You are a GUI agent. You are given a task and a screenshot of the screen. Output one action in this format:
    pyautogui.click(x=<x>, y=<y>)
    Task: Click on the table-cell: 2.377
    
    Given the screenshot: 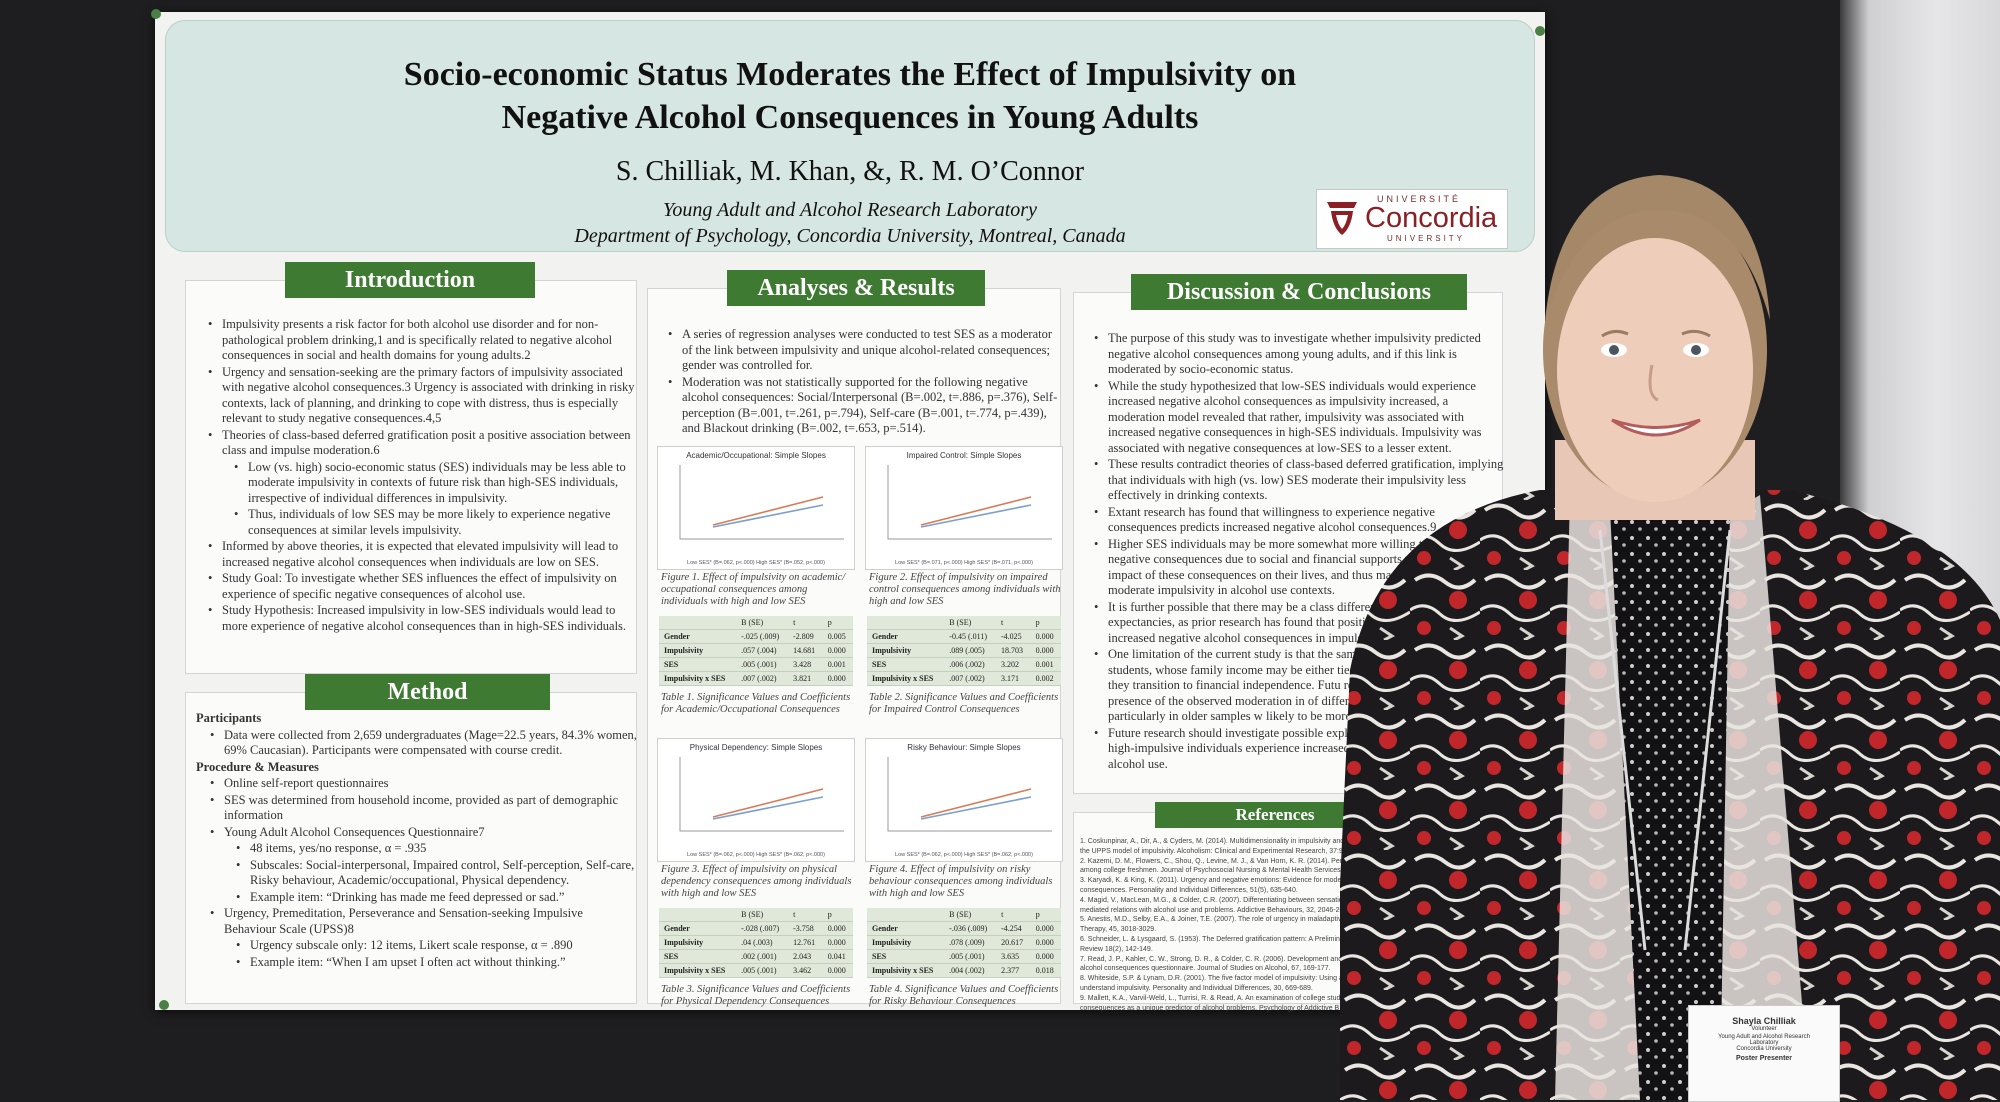 What is the action you would take?
    pyautogui.click(x=1013, y=970)
    